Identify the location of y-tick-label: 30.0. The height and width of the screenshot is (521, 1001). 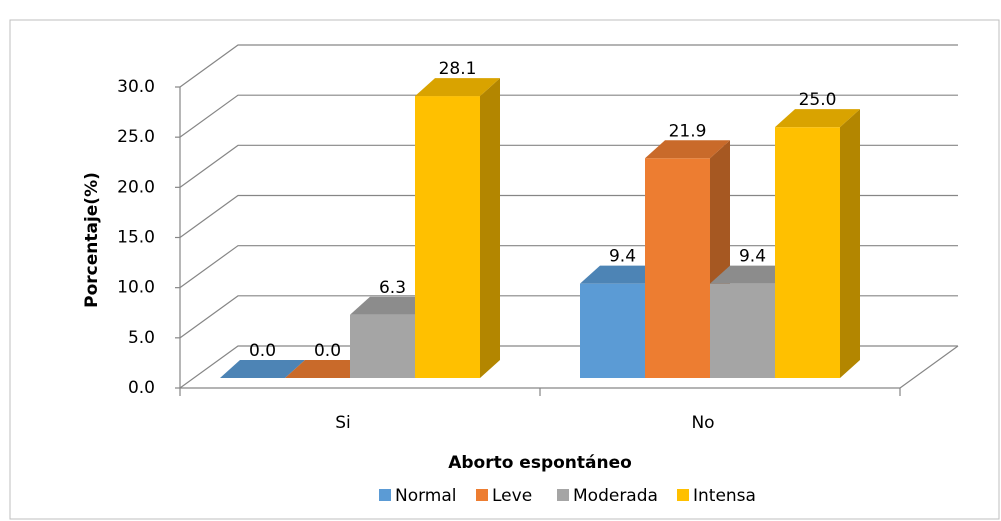
(136, 87).